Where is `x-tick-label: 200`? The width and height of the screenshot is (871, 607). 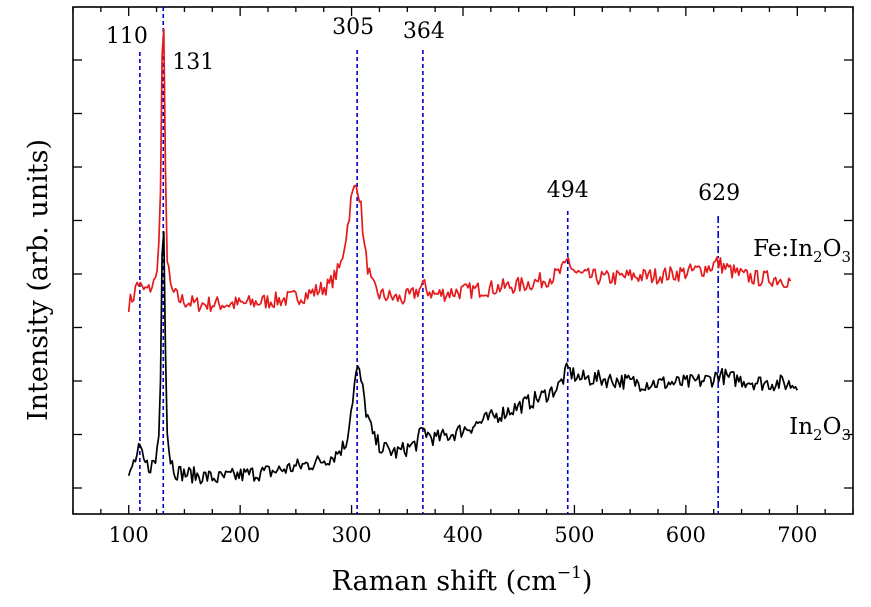 x-tick-label: 200 is located at coordinates (240, 535).